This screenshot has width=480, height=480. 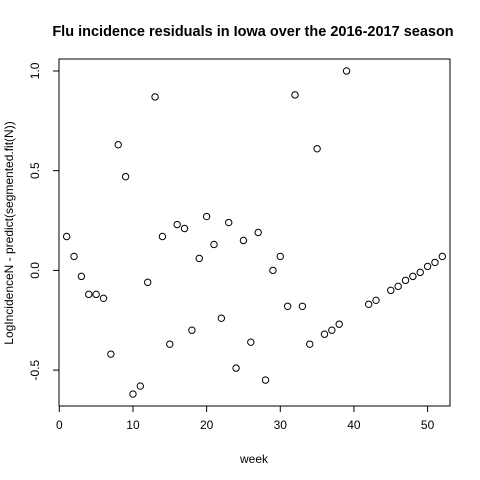 I want to click on y-tick-label: 0.5, so click(x=35, y=170).